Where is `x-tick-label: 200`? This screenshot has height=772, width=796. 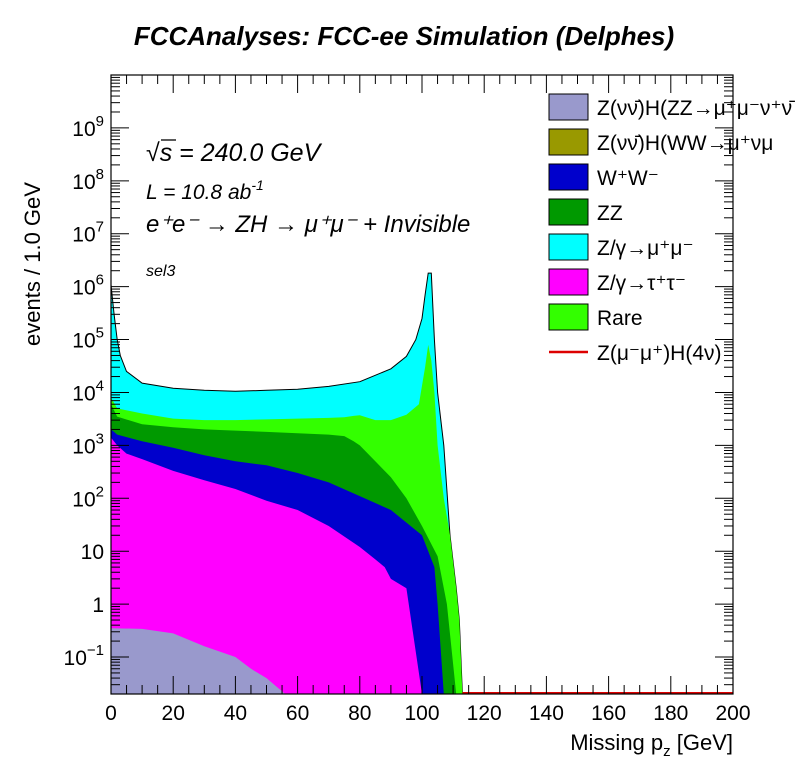
x-tick-label: 200 is located at coordinates (732, 713).